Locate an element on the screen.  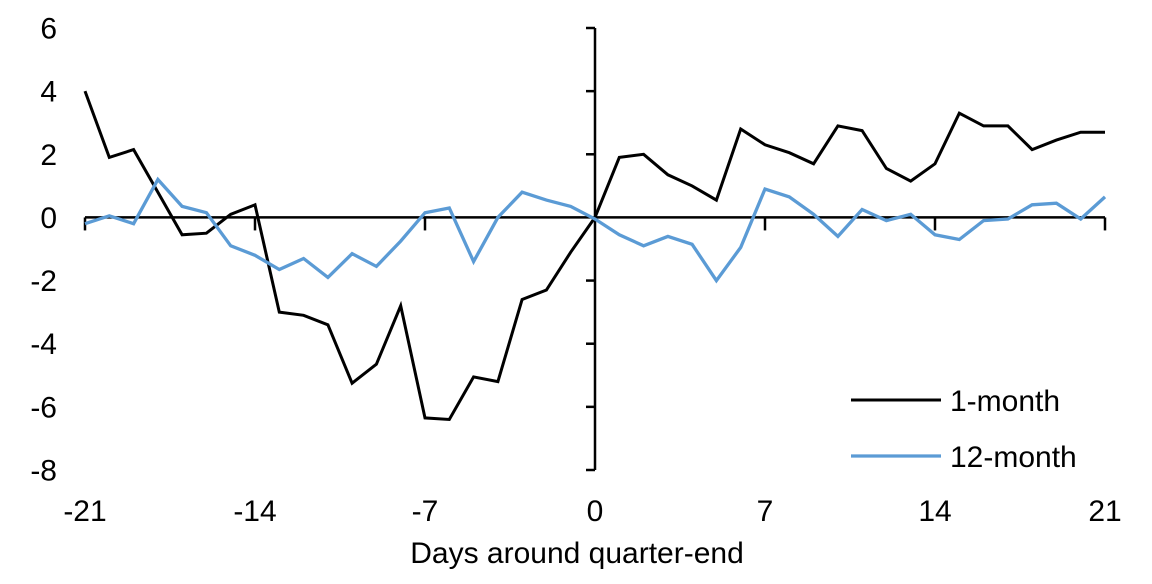
x-tick-label: 14 is located at coordinates (934, 511).